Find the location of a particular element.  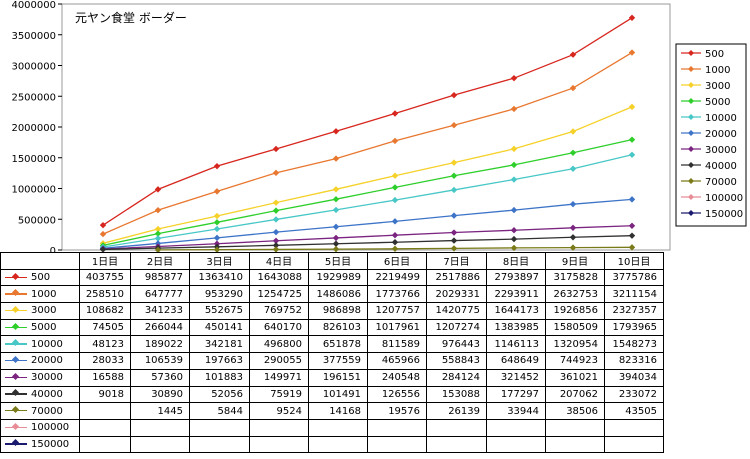

legend-item-500: 500 is located at coordinates (702, 54).